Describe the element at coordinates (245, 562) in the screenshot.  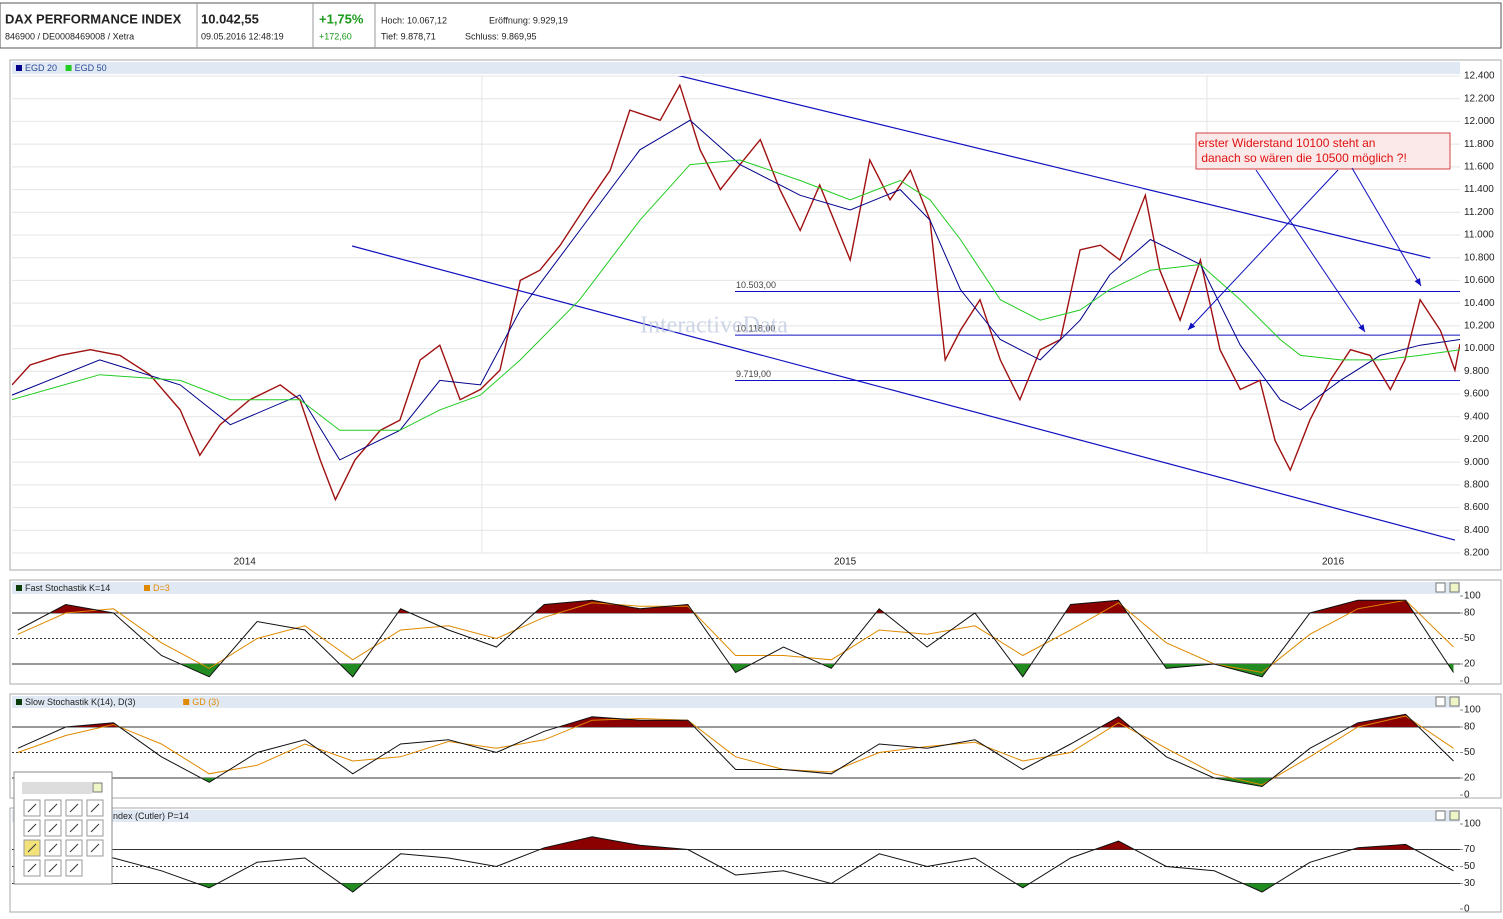
I see `x-tick-label: 2014` at that location.